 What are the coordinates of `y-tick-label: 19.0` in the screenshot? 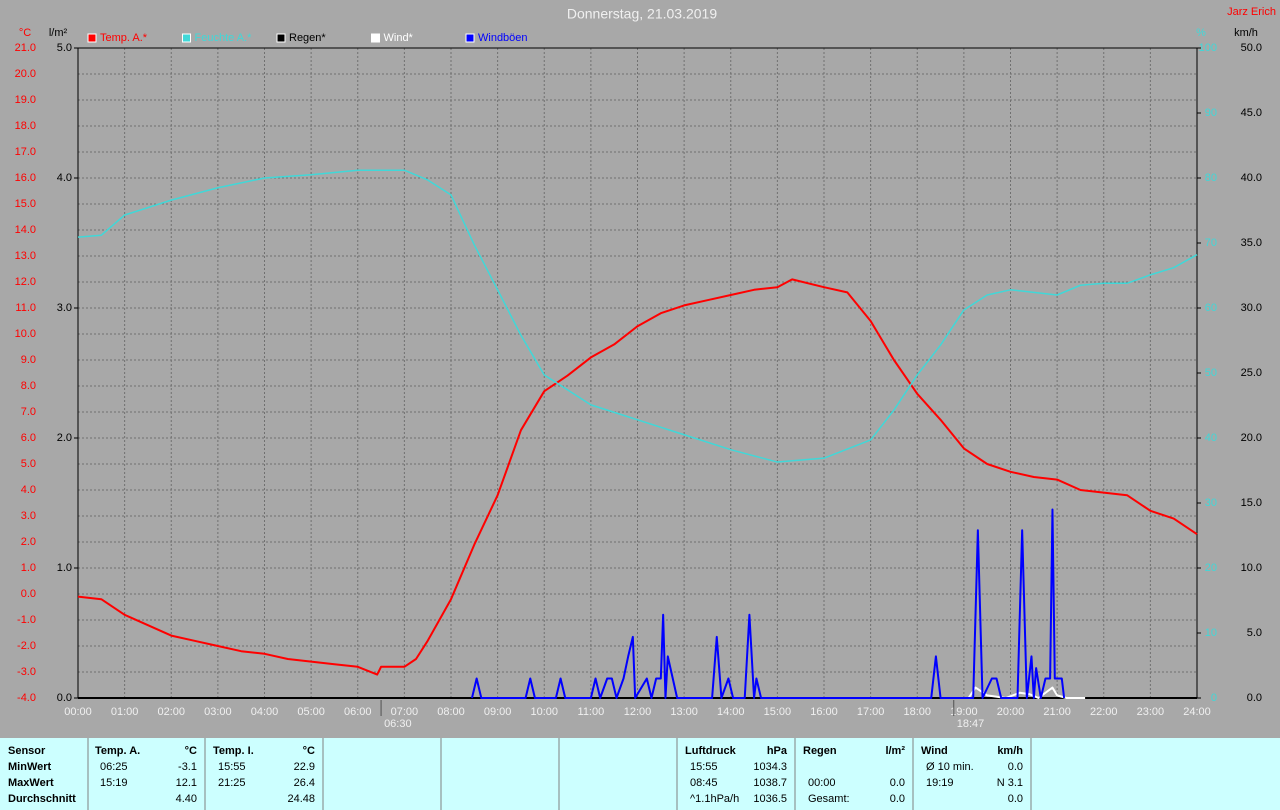 It's located at (25, 100).